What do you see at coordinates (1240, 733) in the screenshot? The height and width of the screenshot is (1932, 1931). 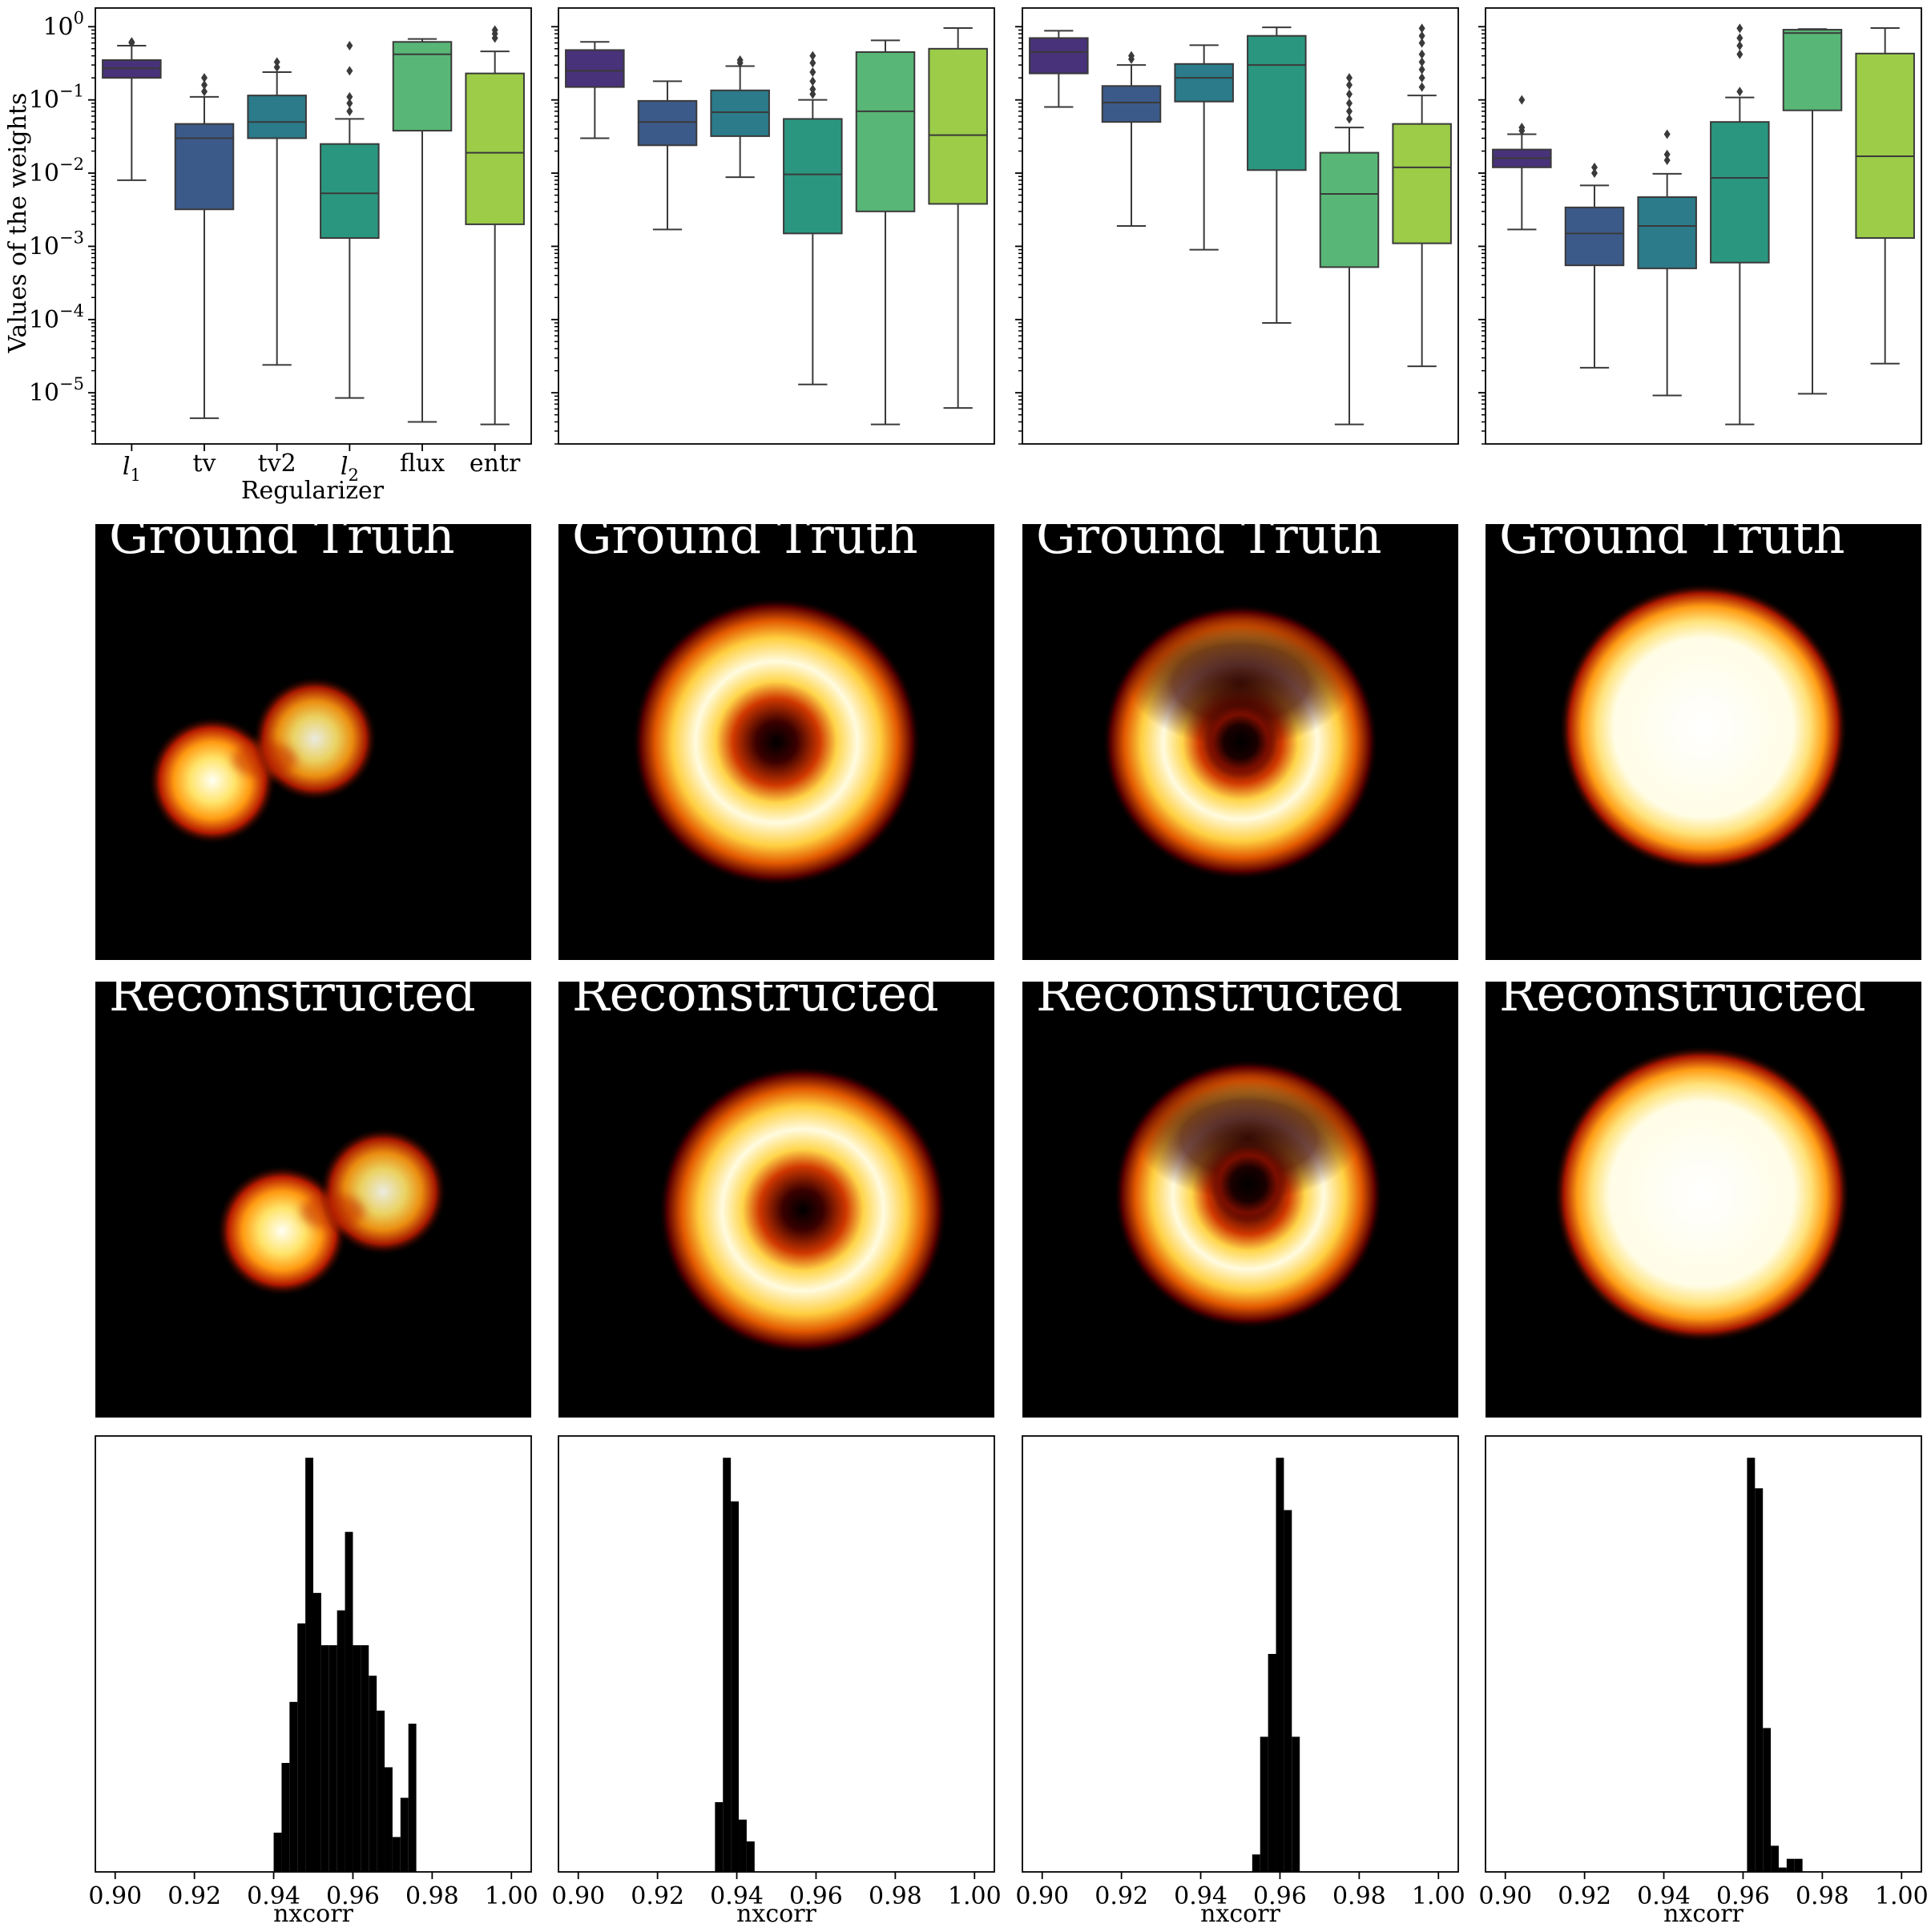 I see `ground-truth-image-3: Ground Truth` at bounding box center [1240, 733].